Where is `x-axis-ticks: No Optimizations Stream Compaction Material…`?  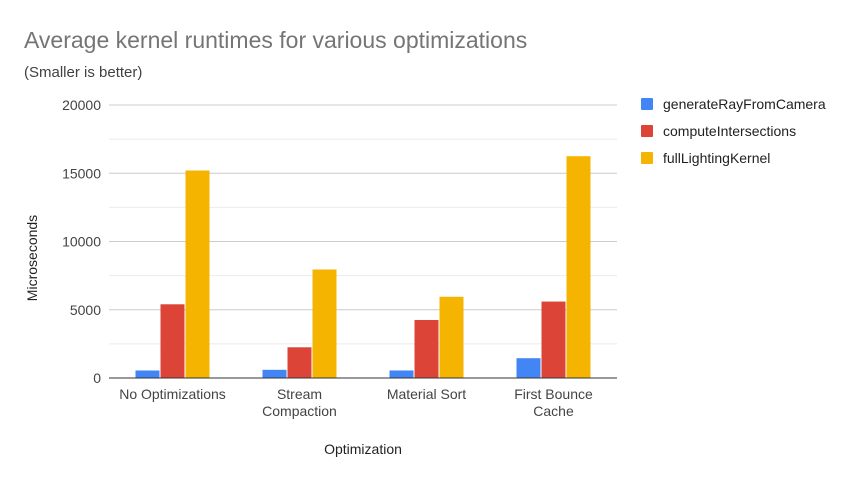
x-axis-ticks: No Optimizations Stream Compaction Material… is located at coordinates (356, 402).